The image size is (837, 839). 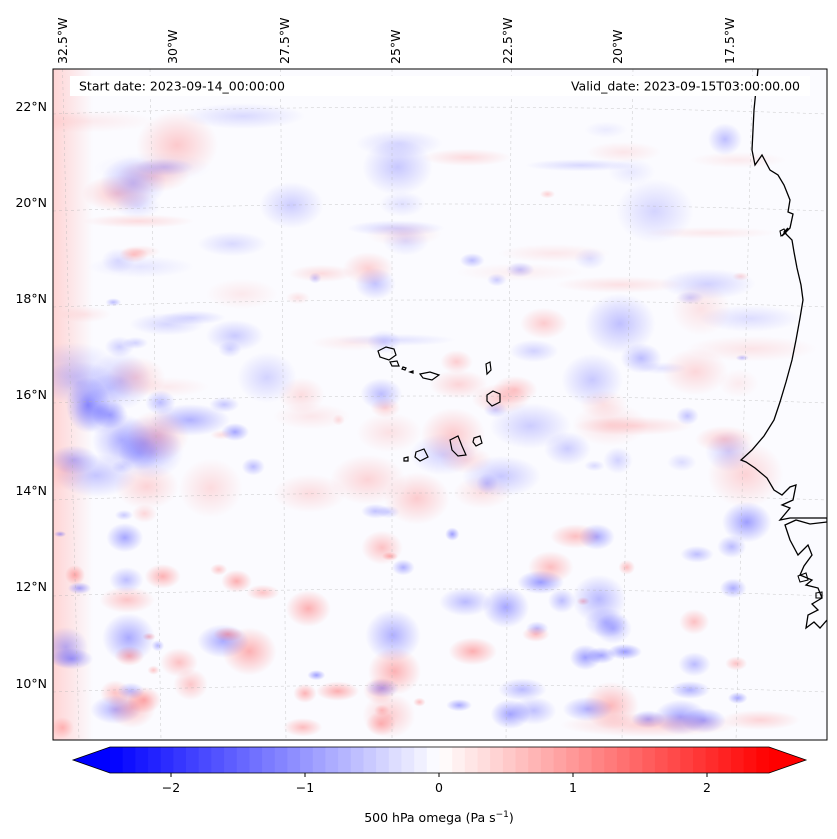 What do you see at coordinates (31, 394) in the screenshot?
I see `lat-label: 16°N` at bounding box center [31, 394].